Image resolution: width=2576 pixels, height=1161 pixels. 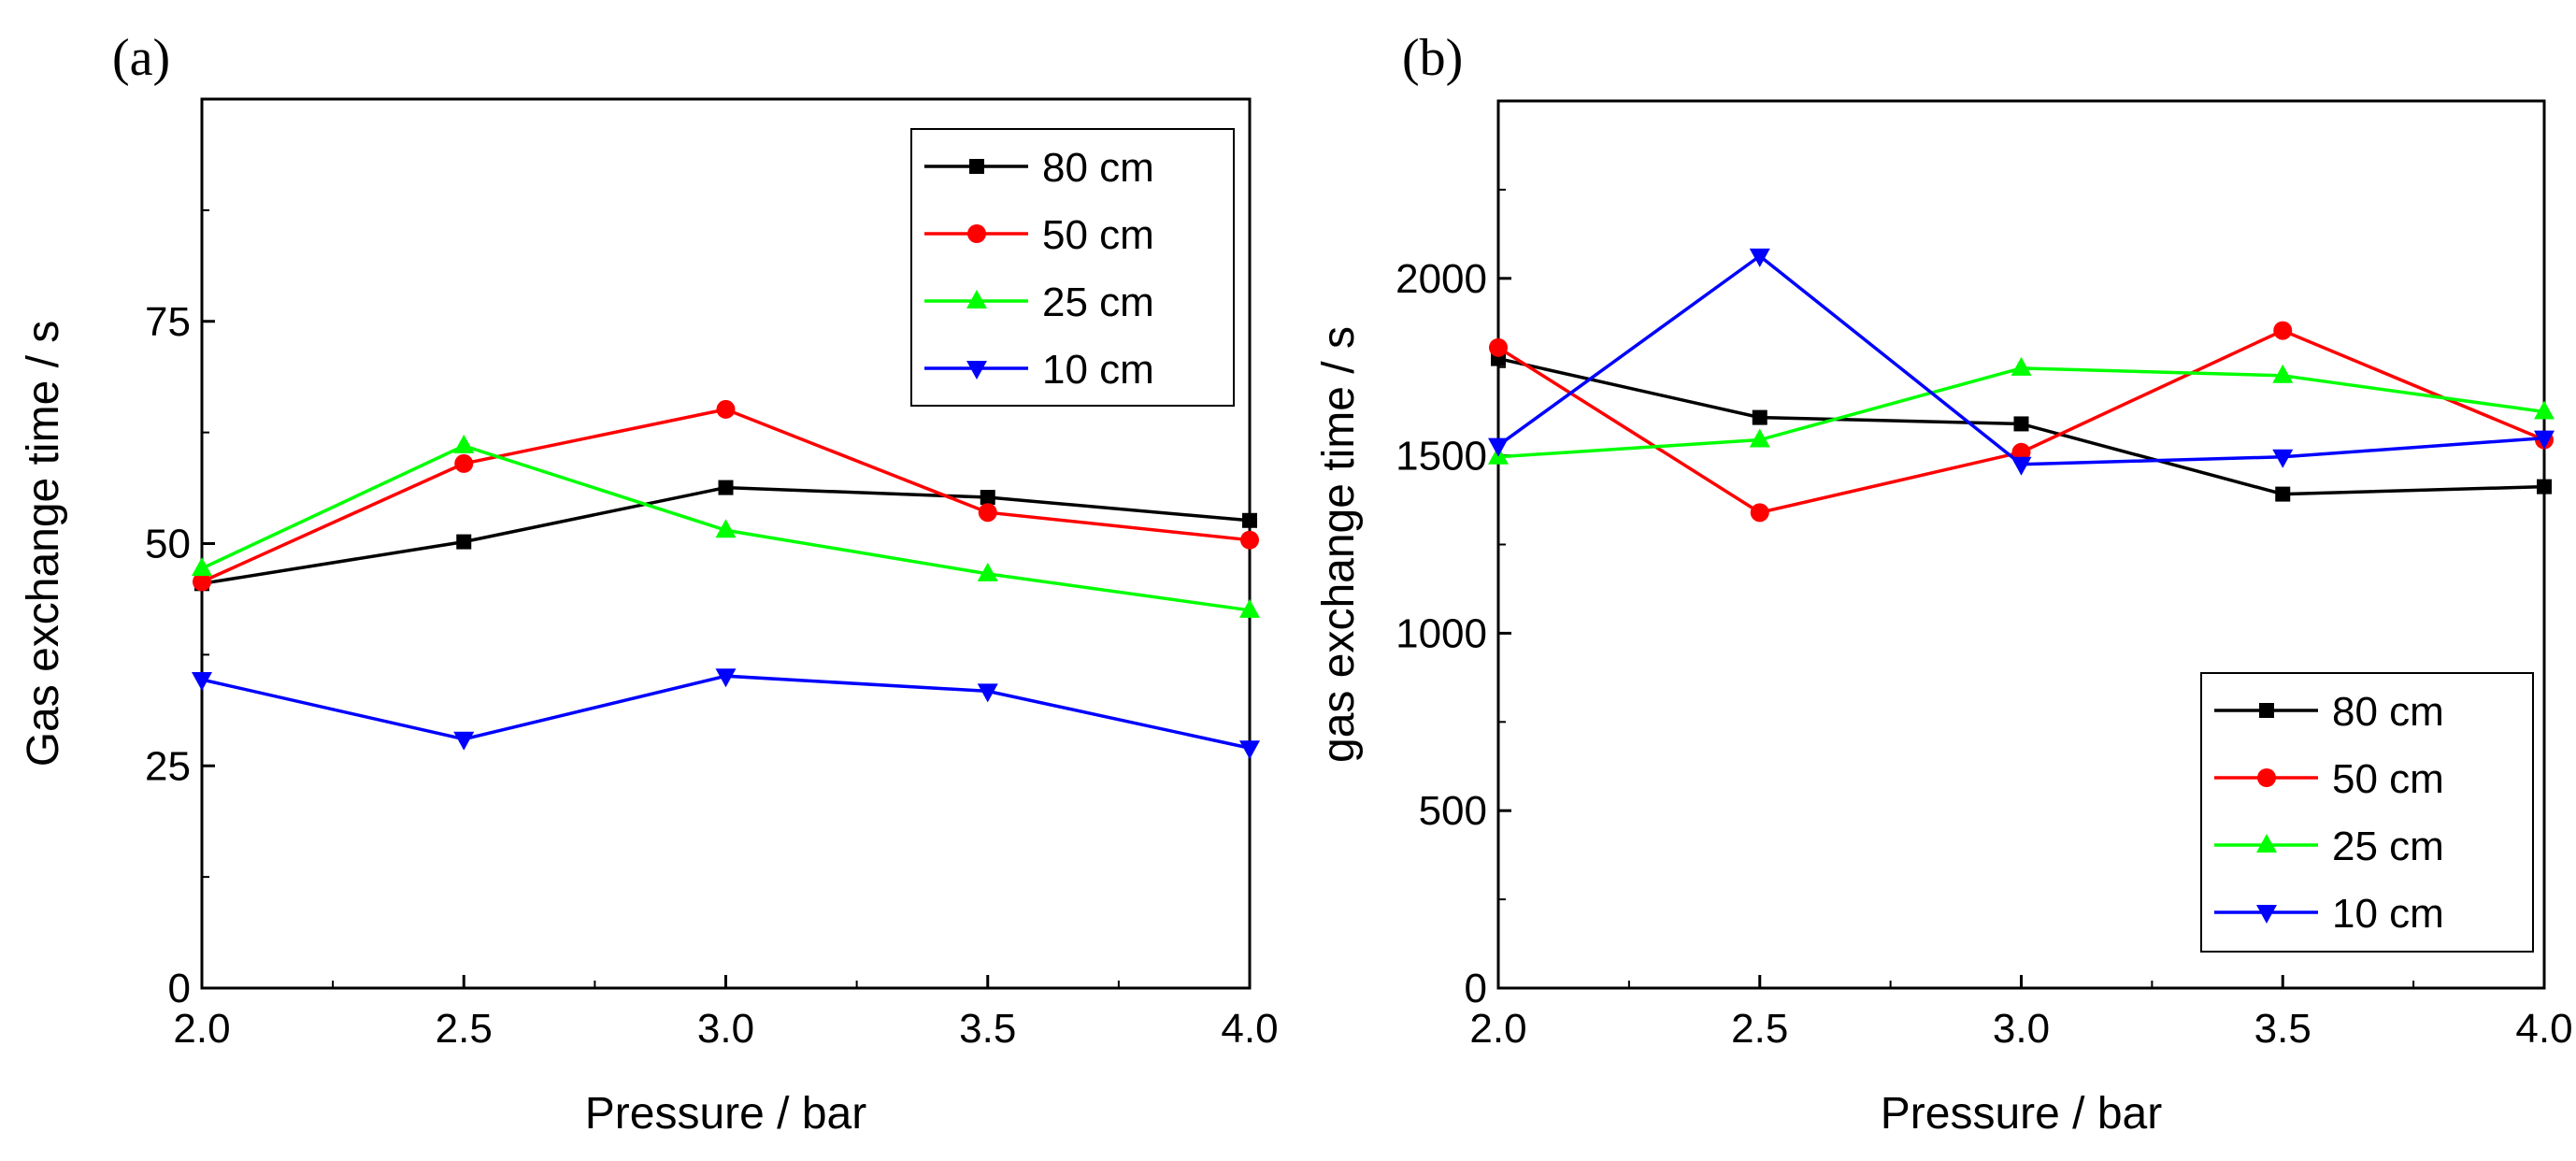 What do you see at coordinates (168, 544) in the screenshot?
I see `y-tick-label: 50` at bounding box center [168, 544].